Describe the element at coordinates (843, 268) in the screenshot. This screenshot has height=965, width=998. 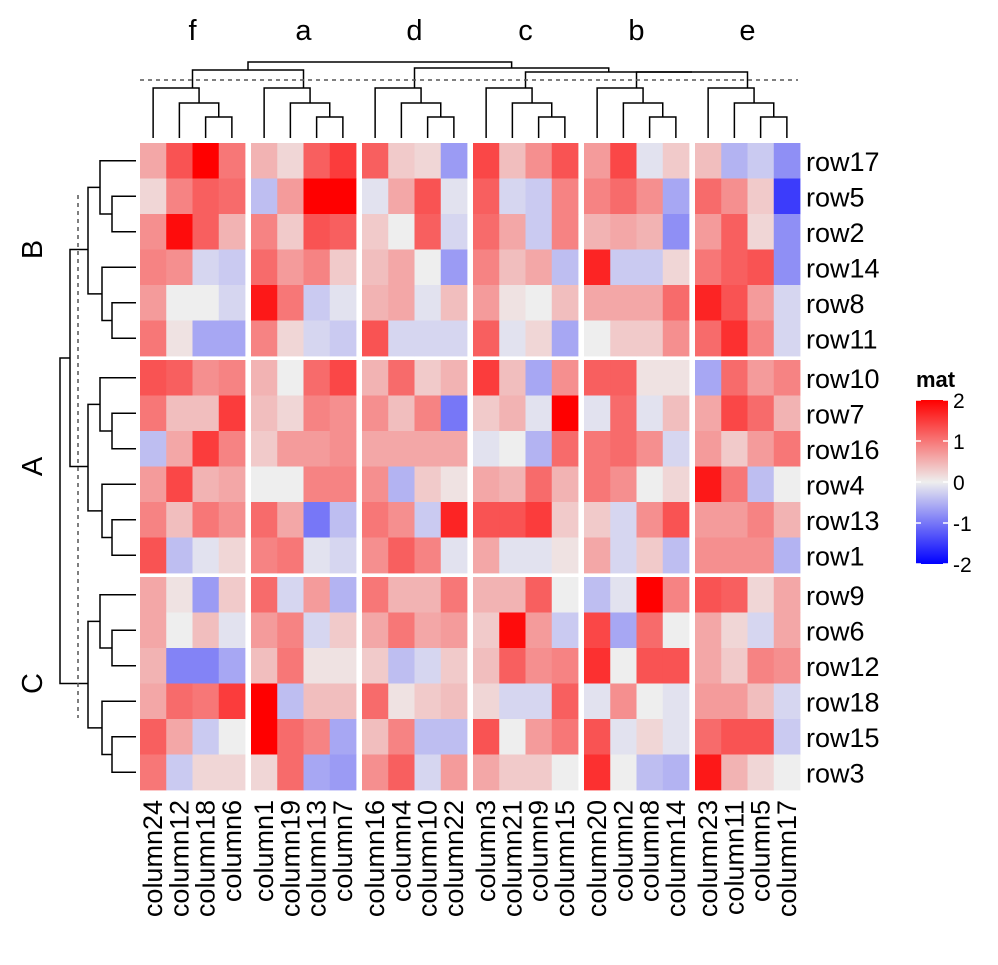
I see `row-label: row14` at that location.